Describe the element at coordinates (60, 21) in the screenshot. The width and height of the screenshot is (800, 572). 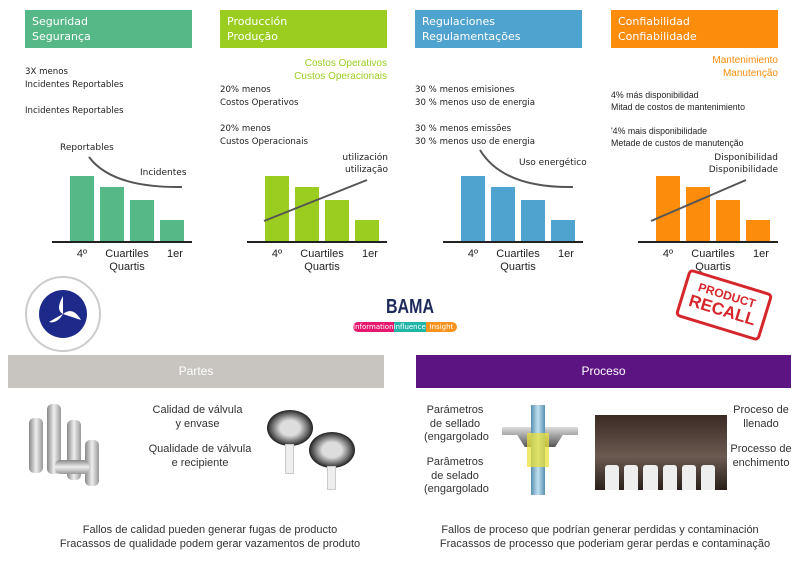
I see `panel-title: Seguridad` at that location.